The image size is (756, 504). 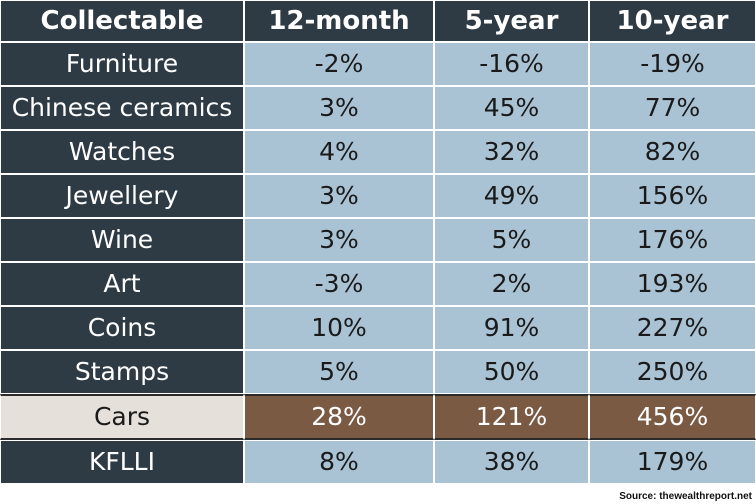 I want to click on table-row: Stamps 5% 50% 250%, so click(x=378, y=372).